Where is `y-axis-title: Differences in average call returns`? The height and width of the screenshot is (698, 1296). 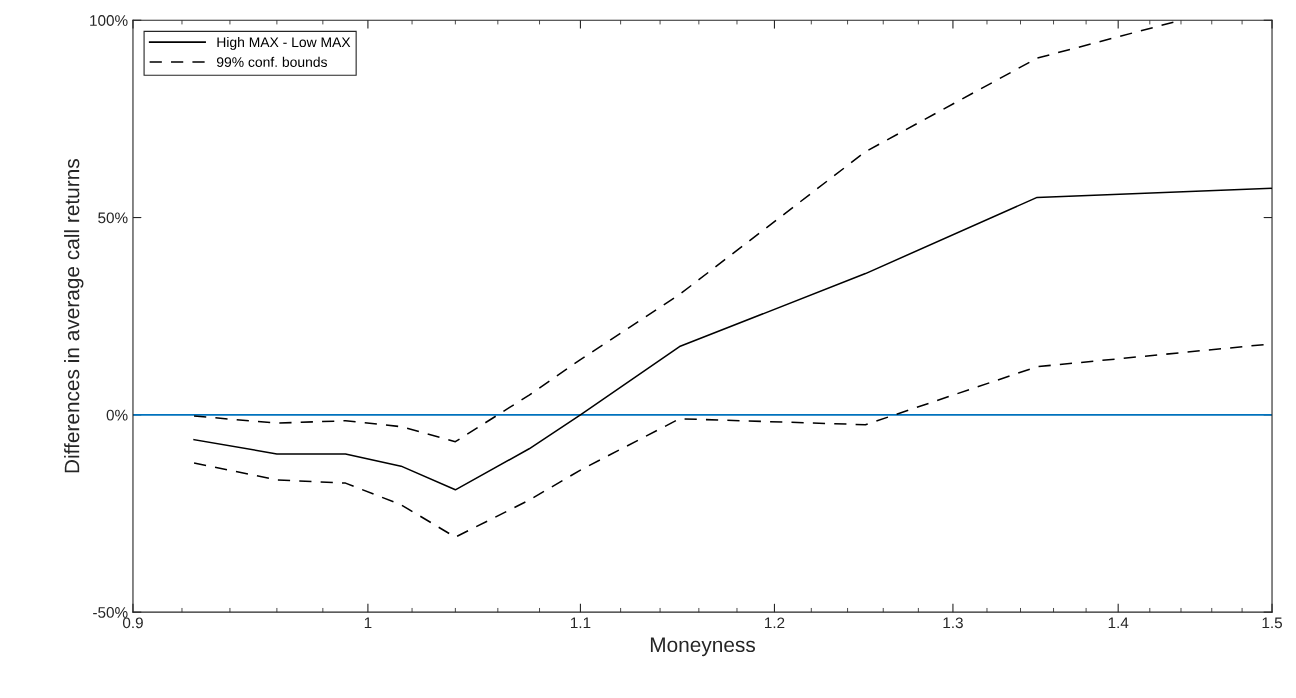
y-axis-title: Differences in average call returns is located at coordinates (74, 316).